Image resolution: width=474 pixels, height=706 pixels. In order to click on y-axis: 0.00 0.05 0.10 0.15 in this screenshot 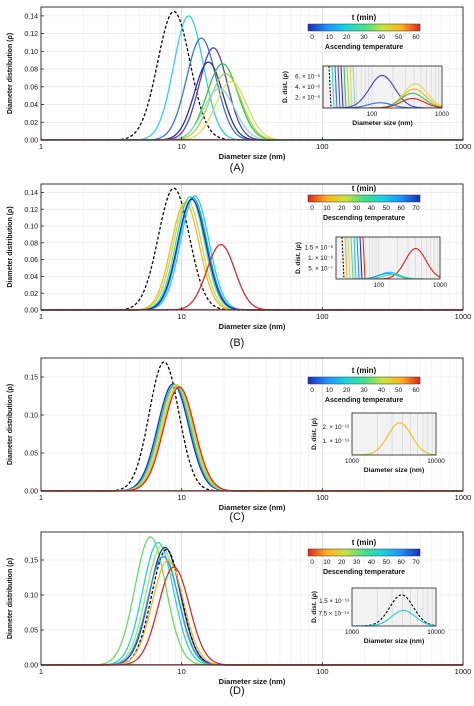, I will do `click(34, 614)`.